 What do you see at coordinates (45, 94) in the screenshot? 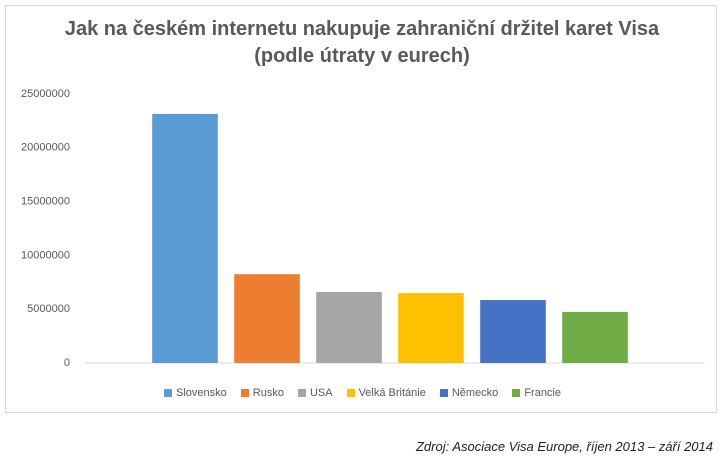
I see `y-tick-label: 25000000` at bounding box center [45, 94].